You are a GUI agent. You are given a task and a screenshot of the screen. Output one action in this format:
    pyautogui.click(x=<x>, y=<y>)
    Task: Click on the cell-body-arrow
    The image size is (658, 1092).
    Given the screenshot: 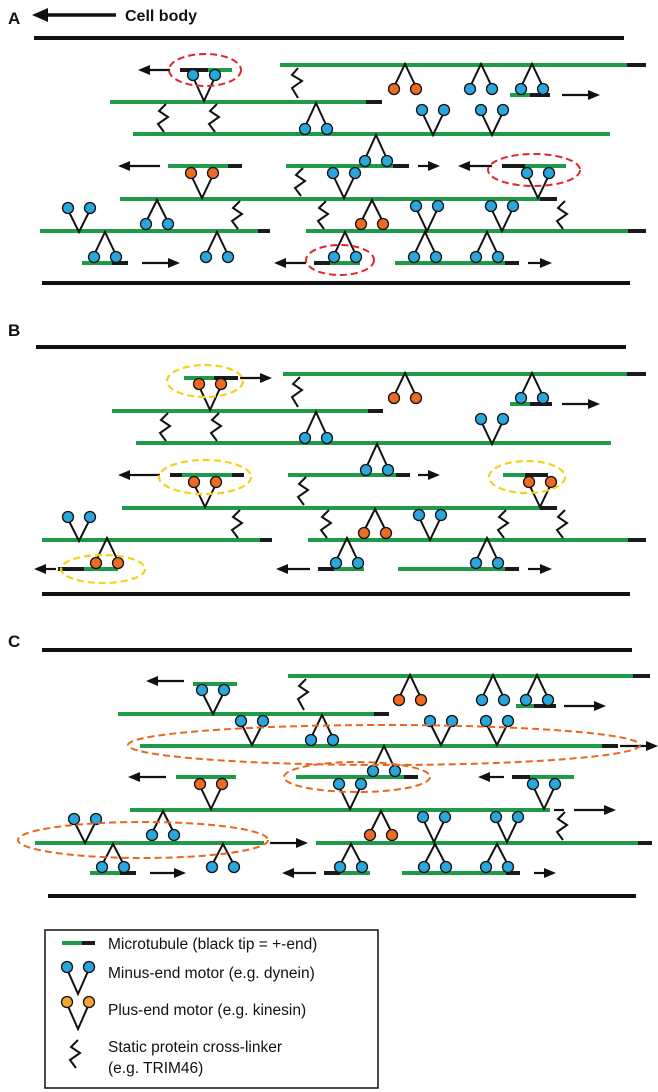 What is the action you would take?
    pyautogui.click(x=74, y=15)
    